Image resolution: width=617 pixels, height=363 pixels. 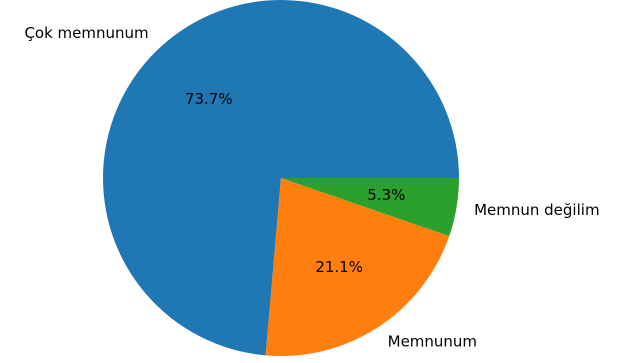 I want to click on category-label-2: Memnunum, so click(x=432, y=342).